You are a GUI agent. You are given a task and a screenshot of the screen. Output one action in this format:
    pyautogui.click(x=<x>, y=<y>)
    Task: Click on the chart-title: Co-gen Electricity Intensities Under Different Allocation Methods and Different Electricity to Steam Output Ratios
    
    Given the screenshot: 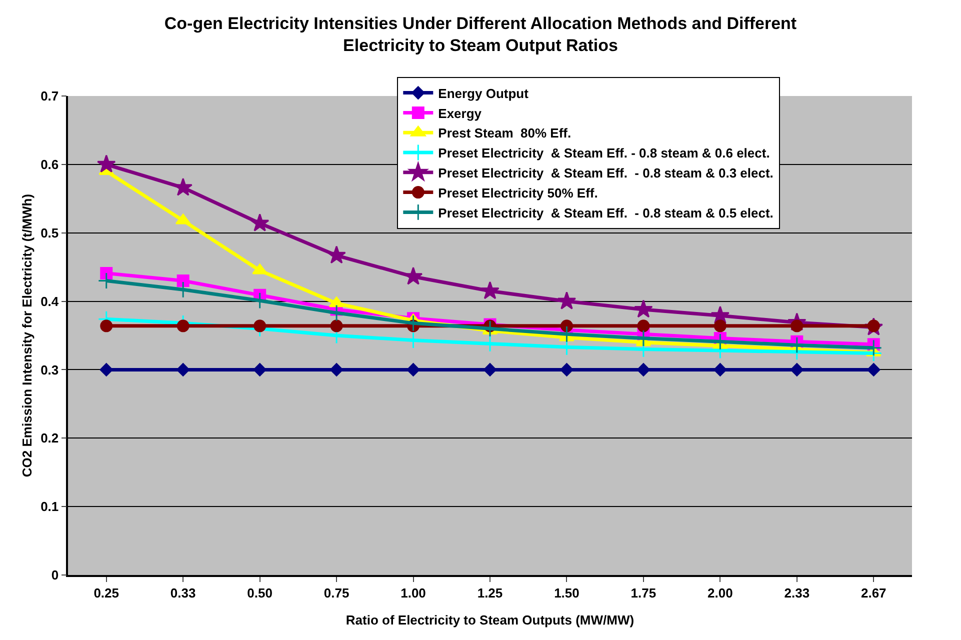 What is the action you would take?
    pyautogui.click(x=480, y=34)
    